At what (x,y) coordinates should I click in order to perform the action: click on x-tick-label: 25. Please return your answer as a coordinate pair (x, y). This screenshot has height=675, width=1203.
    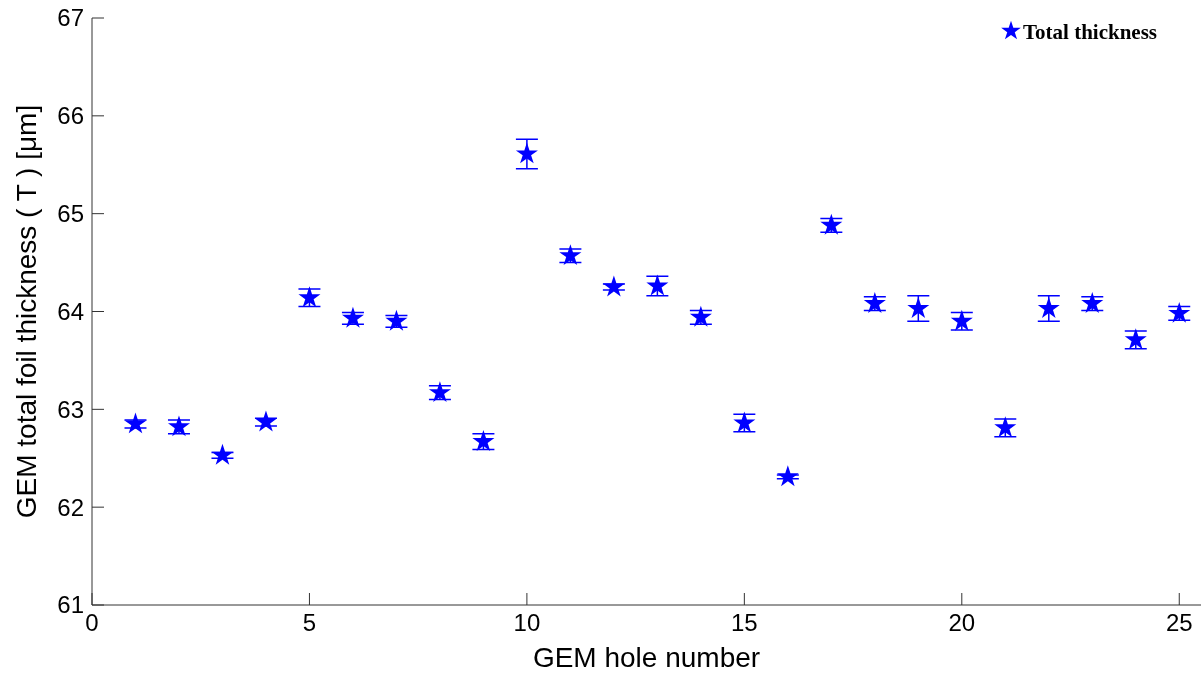
    Looking at the image, I should click on (1179, 622).